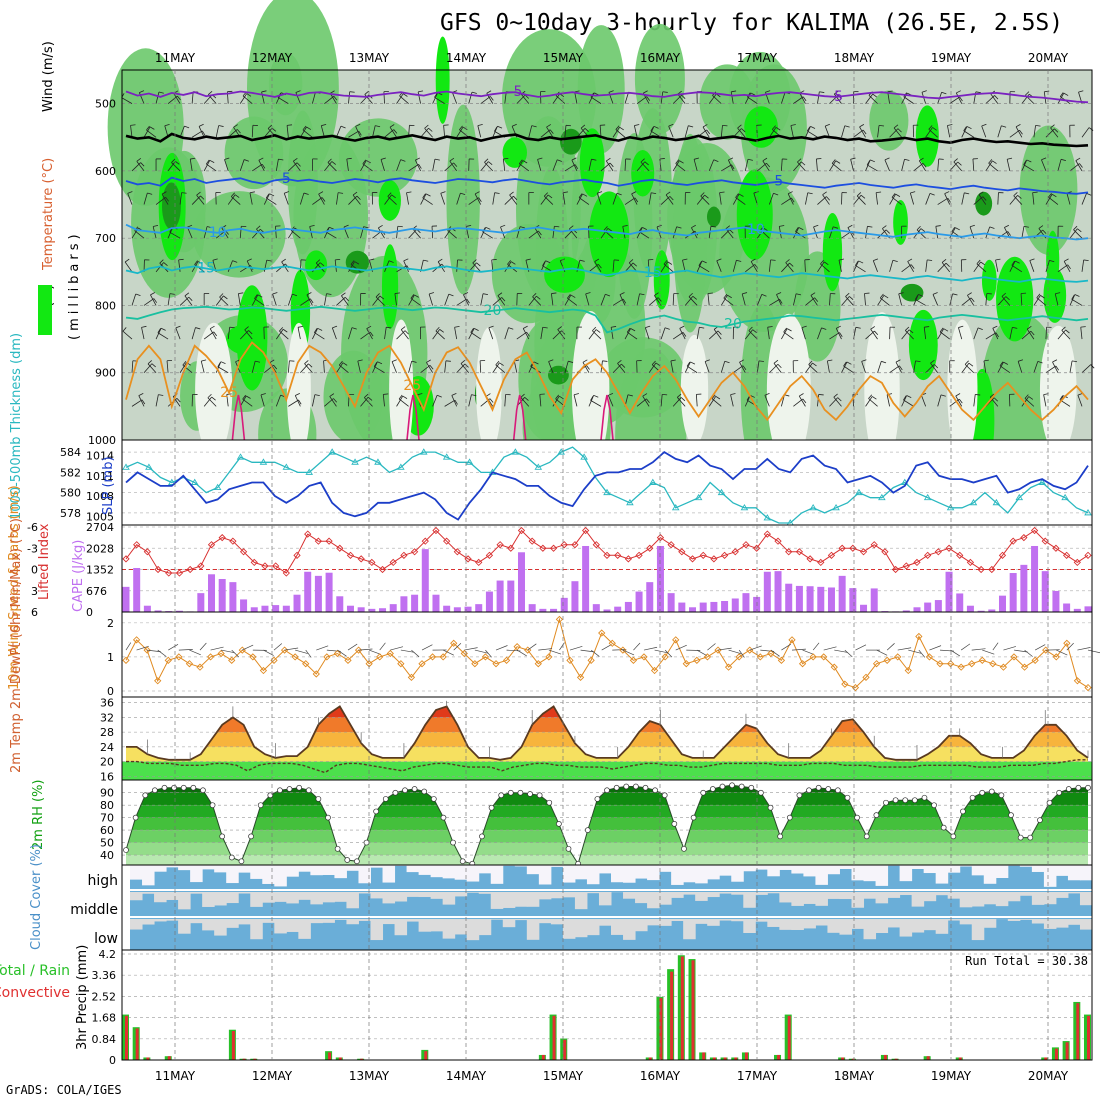 Image resolution: width=1100 pixels, height=1100 pixels. What do you see at coordinates (1048, 58) in the screenshot?
I see `date-label-top: 20MAY` at bounding box center [1048, 58].